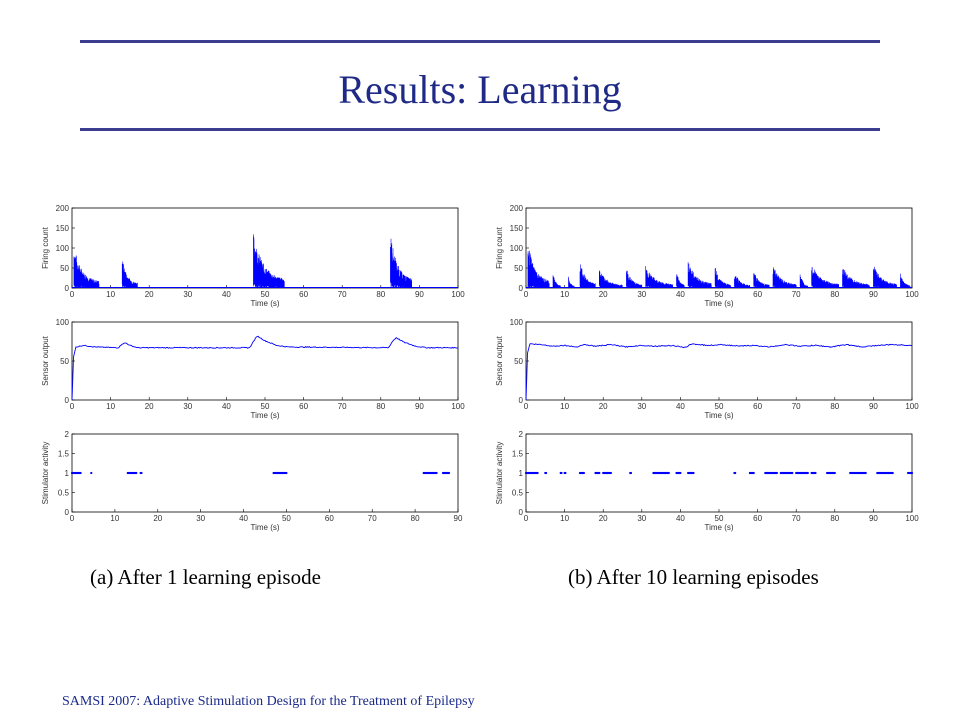 The image size is (960, 720). I want to click on b-firing-xtick-label: 90, so click(873, 294).